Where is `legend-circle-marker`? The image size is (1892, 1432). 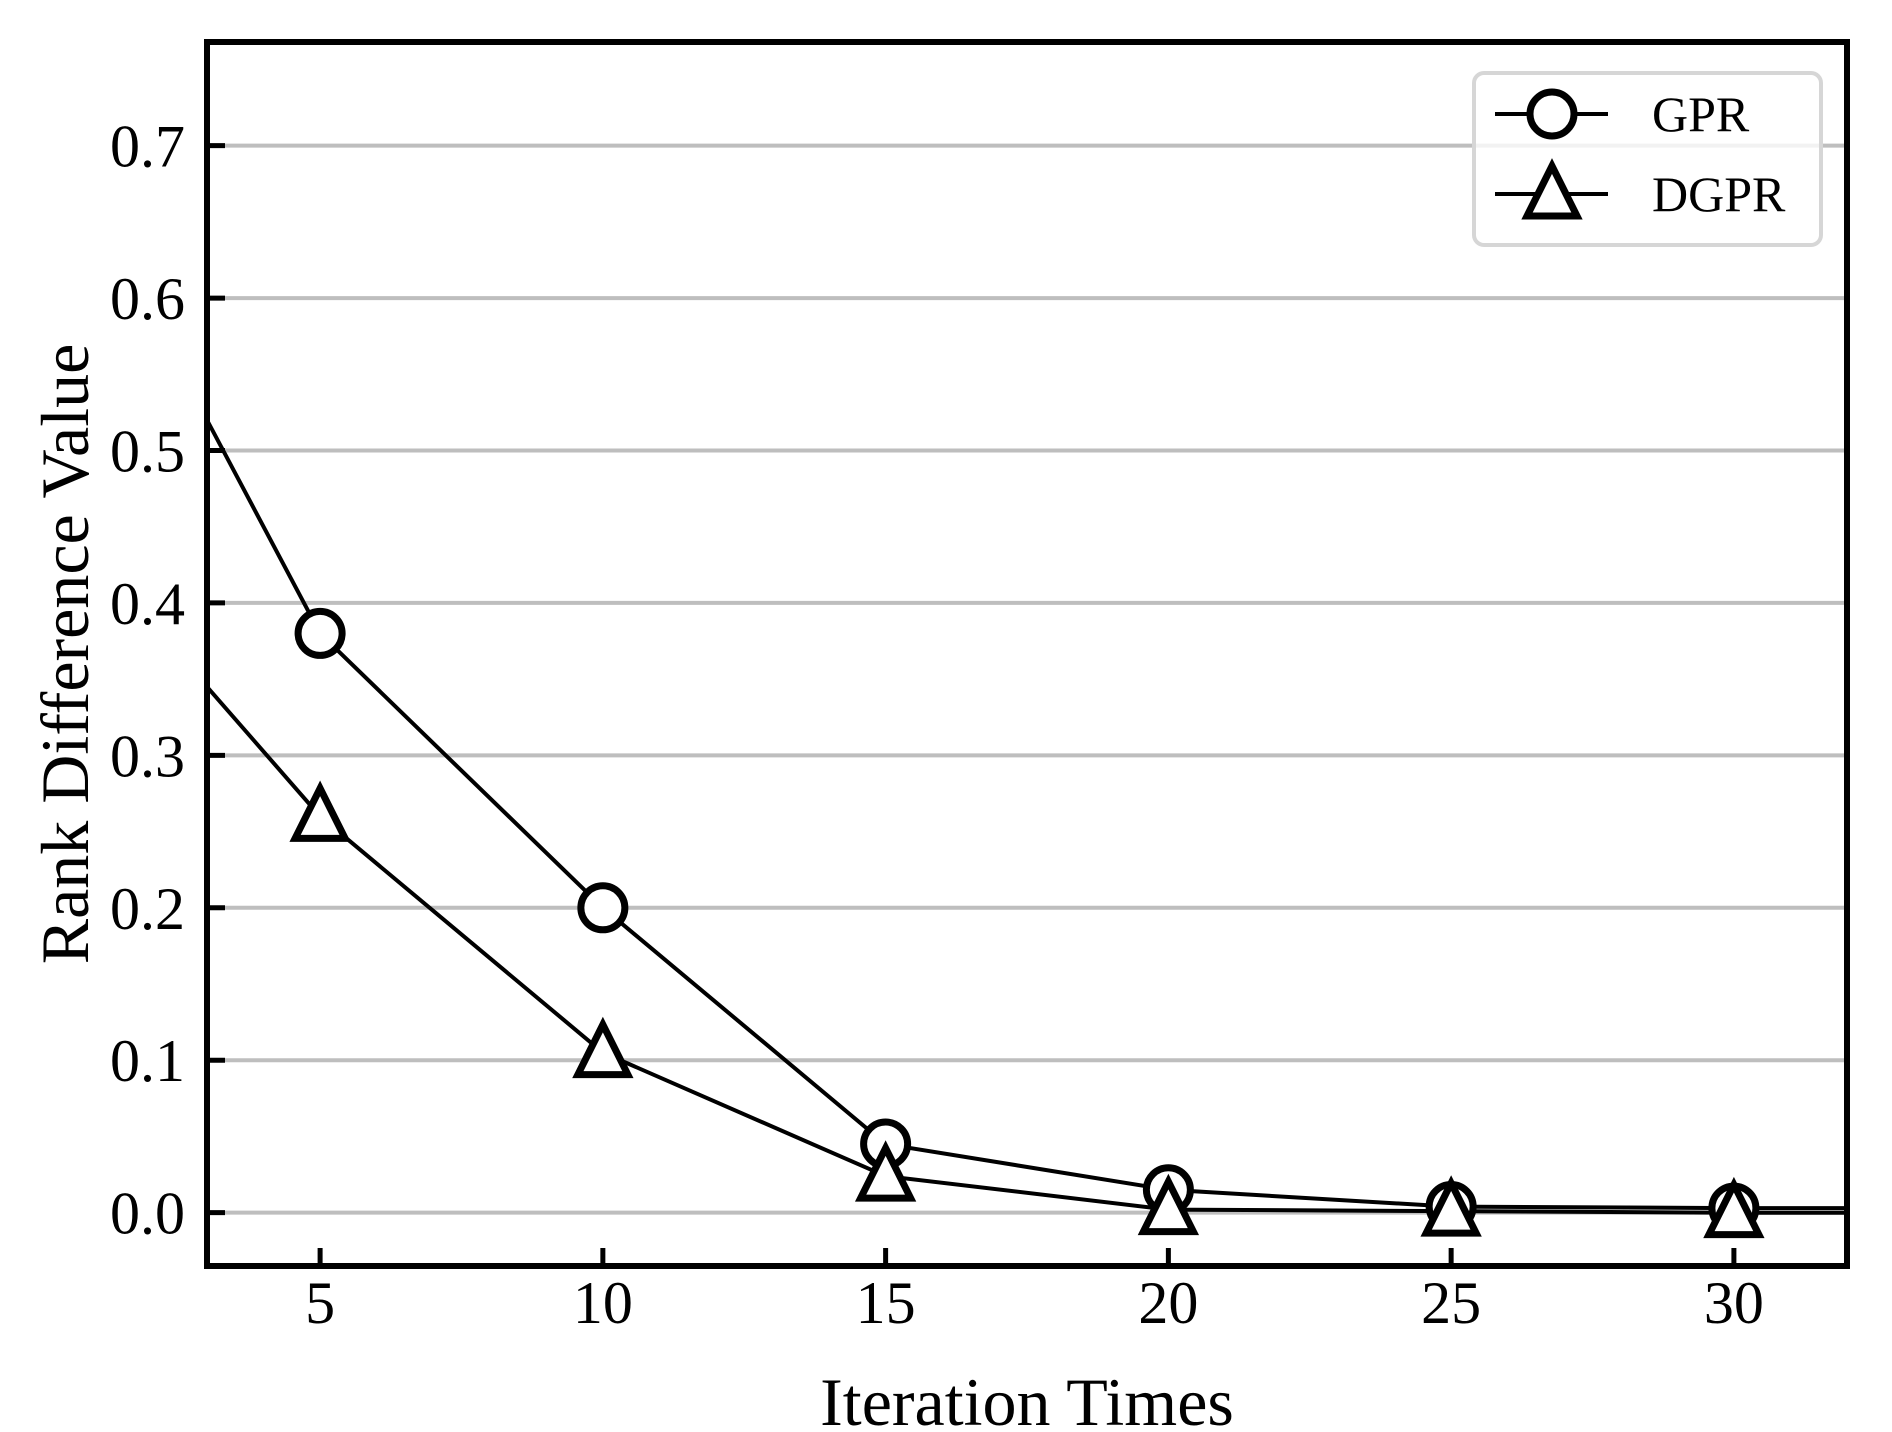 legend-circle-marker is located at coordinates (1552, 114).